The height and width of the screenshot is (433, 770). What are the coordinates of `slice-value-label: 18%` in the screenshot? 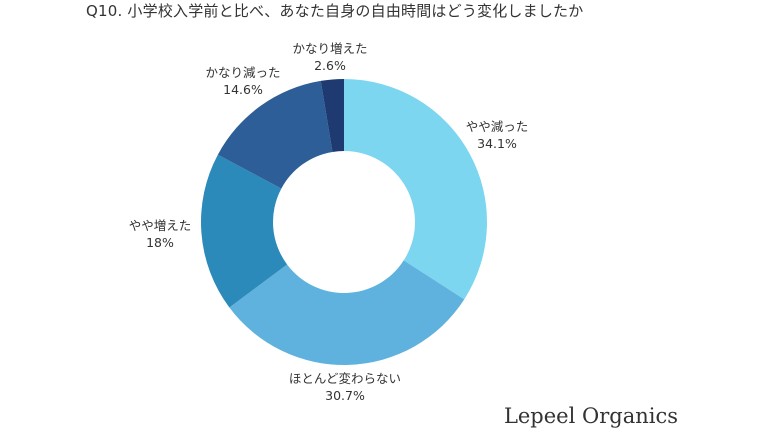 It's located at (160, 242).